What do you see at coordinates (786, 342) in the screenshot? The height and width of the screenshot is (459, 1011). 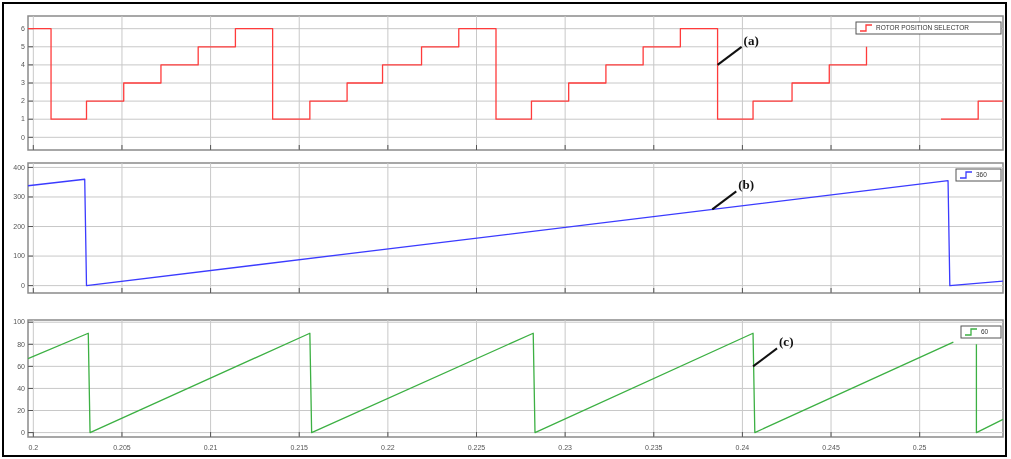 I see `annotation: (c)` at bounding box center [786, 342].